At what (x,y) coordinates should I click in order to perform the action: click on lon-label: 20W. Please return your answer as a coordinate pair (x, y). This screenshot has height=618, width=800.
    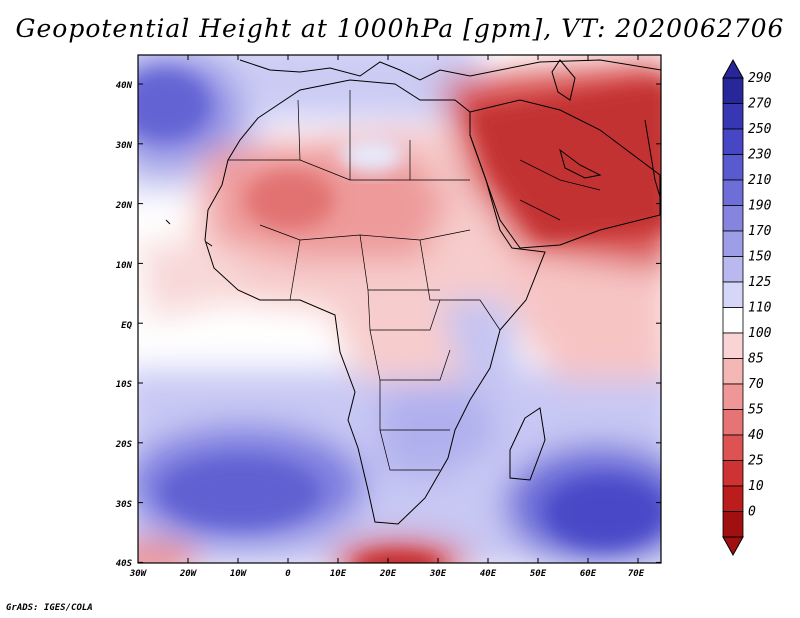
    Looking at the image, I should click on (188, 574).